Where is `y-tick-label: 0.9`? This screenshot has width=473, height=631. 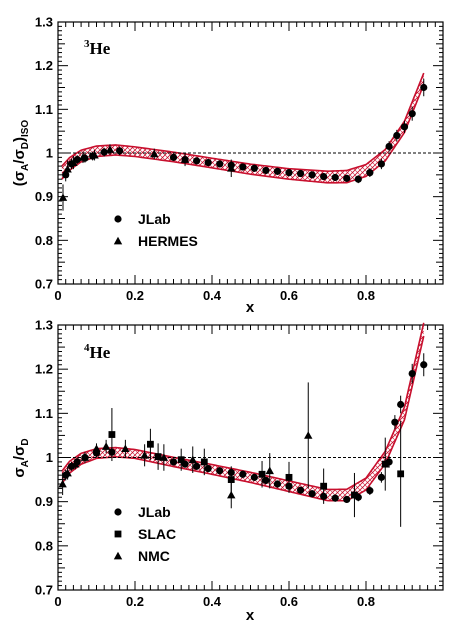
y-tick-label: 0.9 is located at coordinates (44, 501).